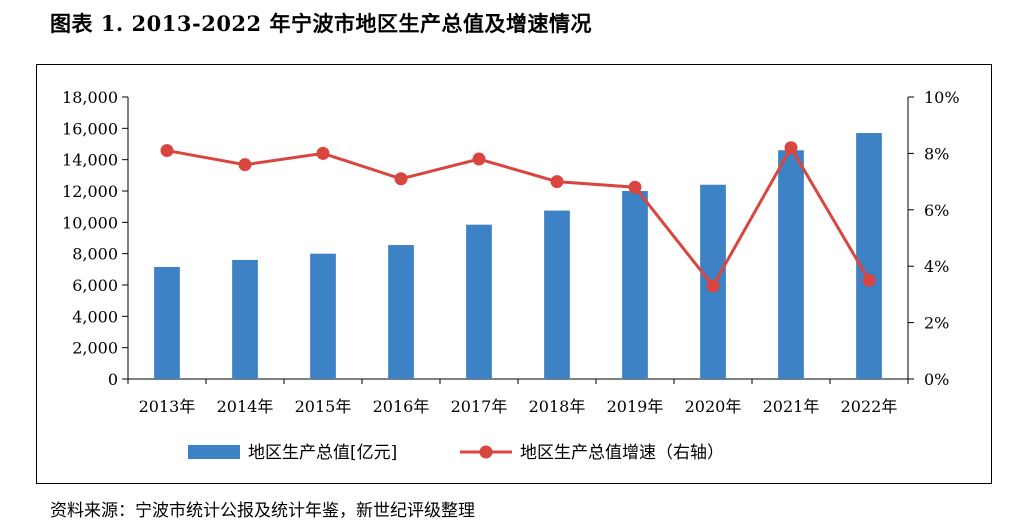 The width and height of the screenshot is (1024, 532). I want to click on figure-title: 图表 1. 2013-2022 年宁波市地区生产总值及增速情况, so click(321, 23).